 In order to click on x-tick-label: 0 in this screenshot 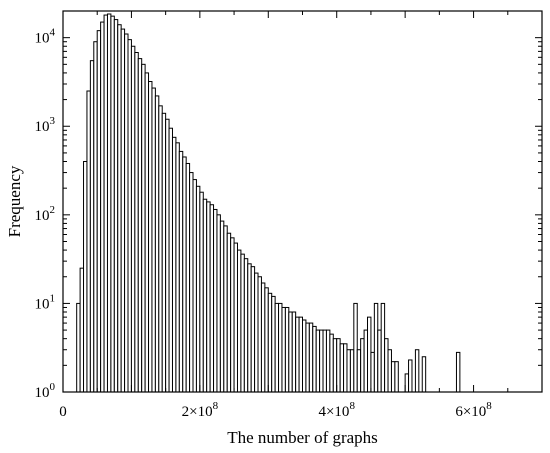, I will do `click(63, 412)`.